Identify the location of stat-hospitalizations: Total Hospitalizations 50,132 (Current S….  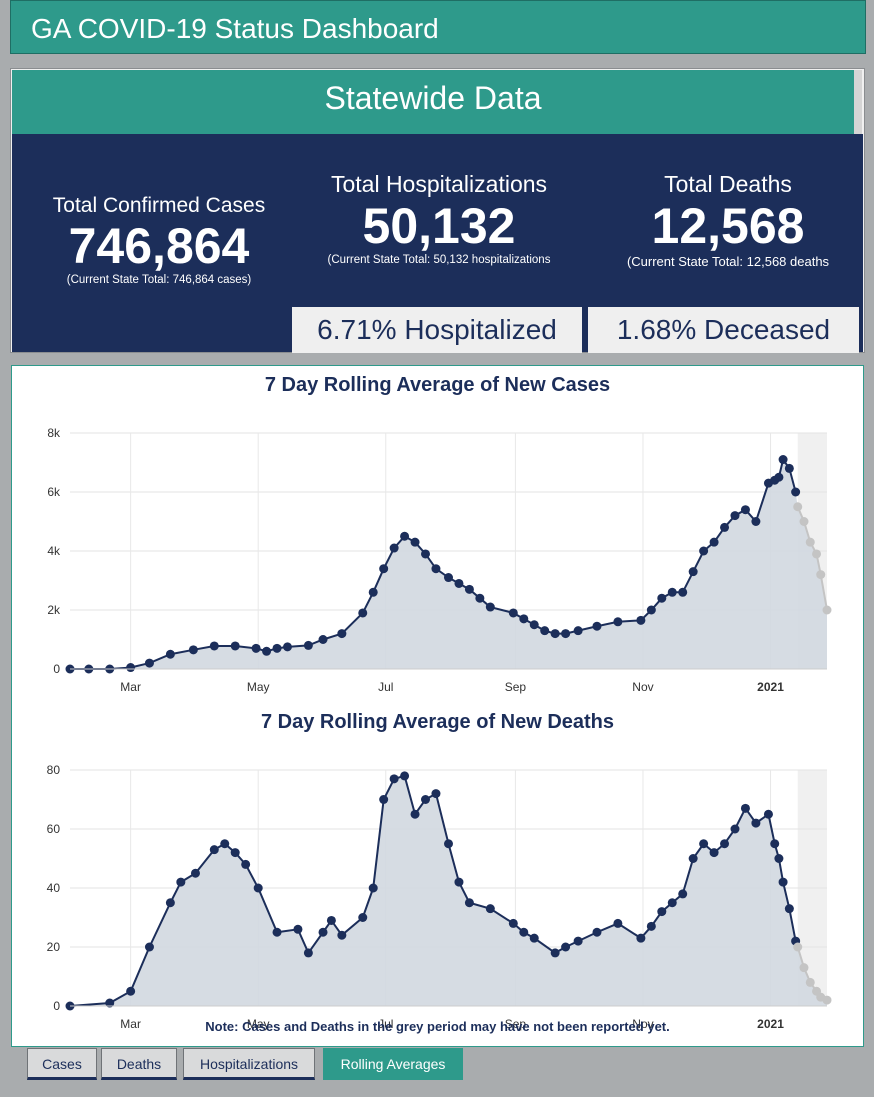
(439, 218).